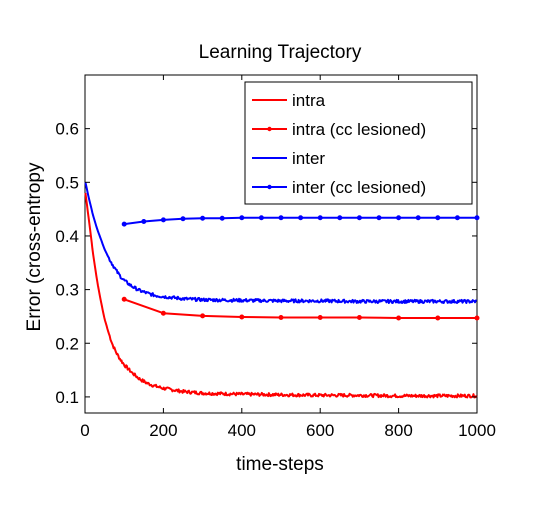  What do you see at coordinates (280, 52) in the screenshot?
I see `chart-title: Learning Trajectory` at bounding box center [280, 52].